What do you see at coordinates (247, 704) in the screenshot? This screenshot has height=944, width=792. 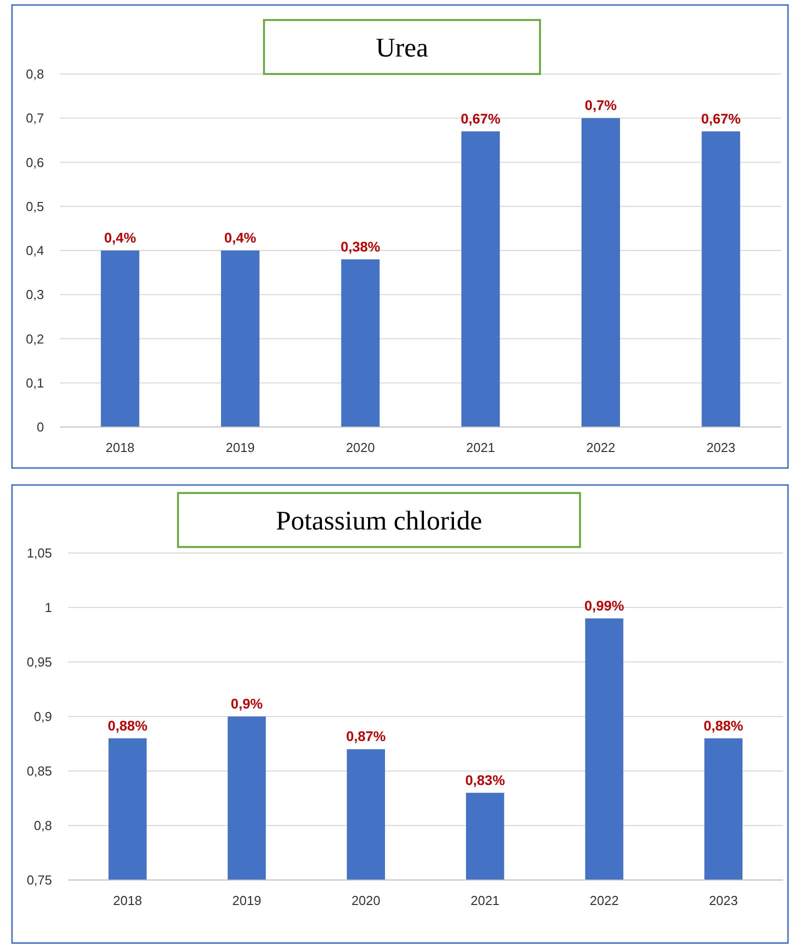 I see `data-label: 0,9%` at bounding box center [247, 704].